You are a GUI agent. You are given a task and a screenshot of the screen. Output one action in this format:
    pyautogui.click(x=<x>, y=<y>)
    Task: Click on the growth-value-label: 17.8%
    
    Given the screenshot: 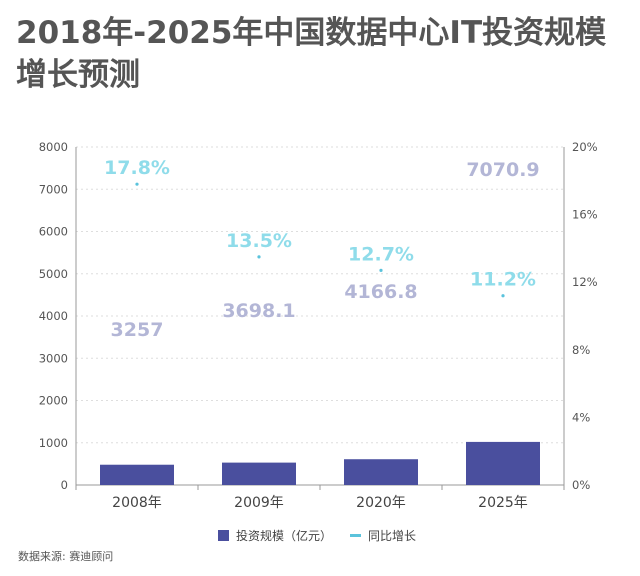 What is the action you would take?
    pyautogui.click(x=137, y=168)
    